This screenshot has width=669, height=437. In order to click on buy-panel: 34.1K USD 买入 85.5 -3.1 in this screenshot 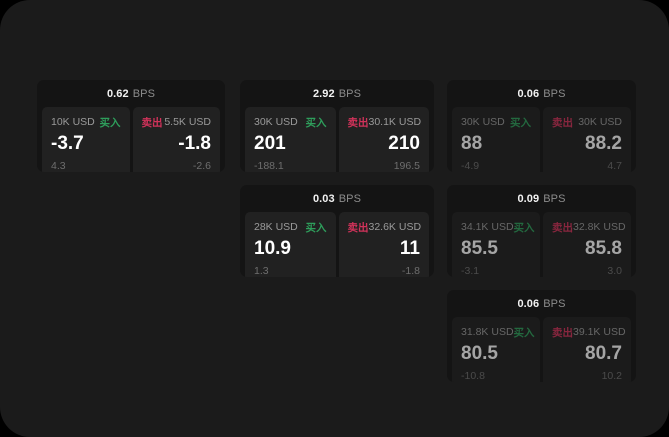, I will do `click(496, 244)`.